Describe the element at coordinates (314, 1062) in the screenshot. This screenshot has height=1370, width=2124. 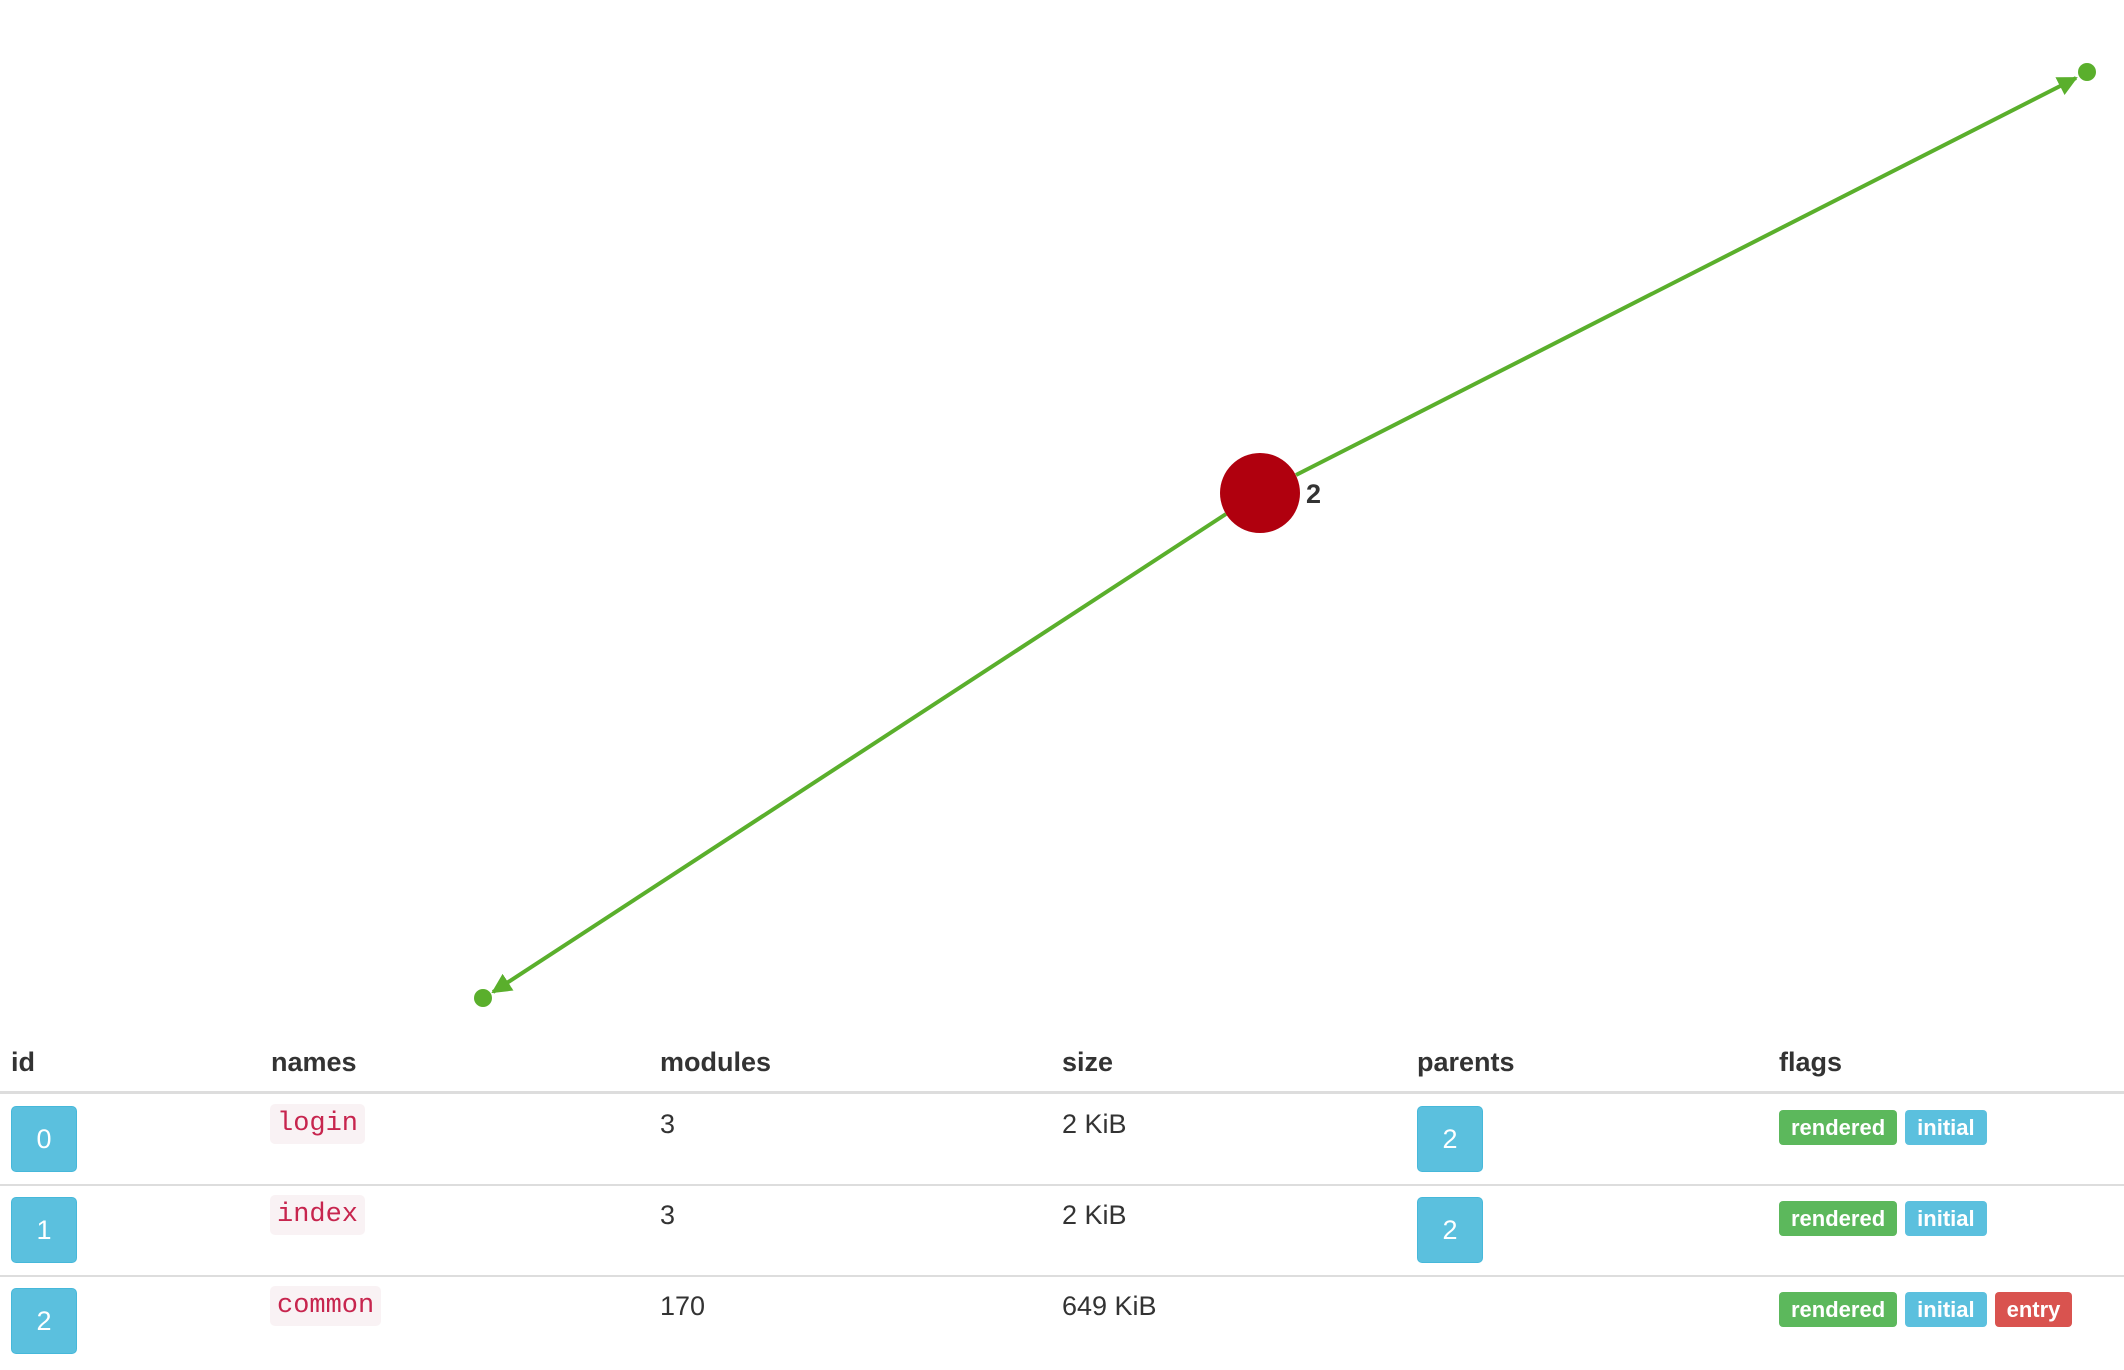
I see `column-header: names` at that location.